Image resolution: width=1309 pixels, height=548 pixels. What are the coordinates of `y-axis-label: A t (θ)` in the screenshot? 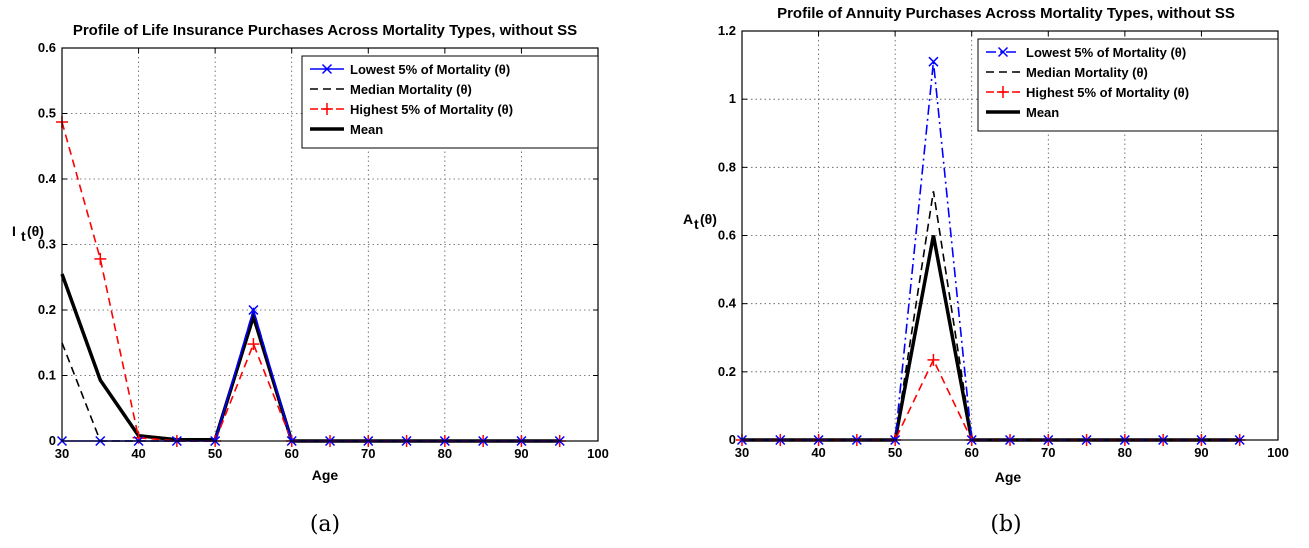 It's located at (700, 221).